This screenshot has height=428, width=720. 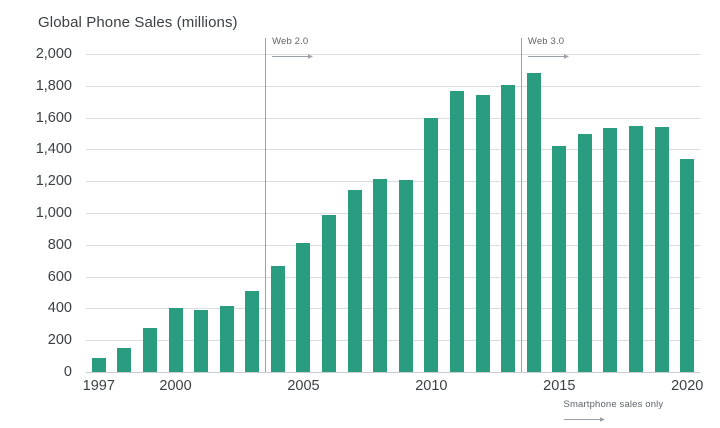 What do you see at coordinates (59, 340) in the screenshot?
I see `y-axis-tick-label: 200` at bounding box center [59, 340].